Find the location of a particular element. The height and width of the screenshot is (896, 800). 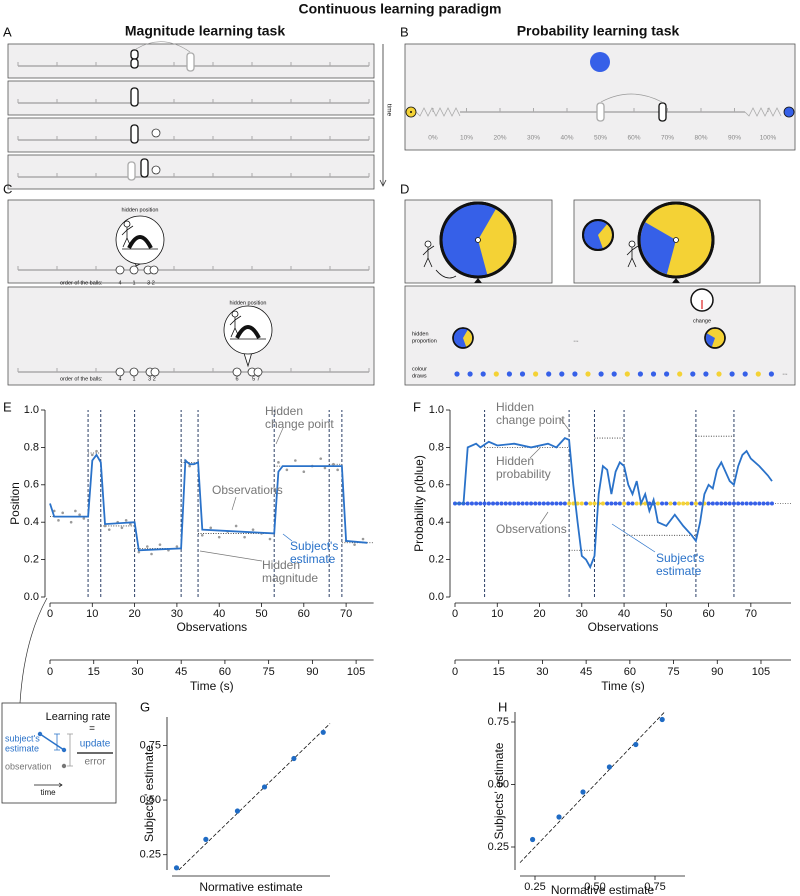

identity-line is located at coordinates (592, 787).